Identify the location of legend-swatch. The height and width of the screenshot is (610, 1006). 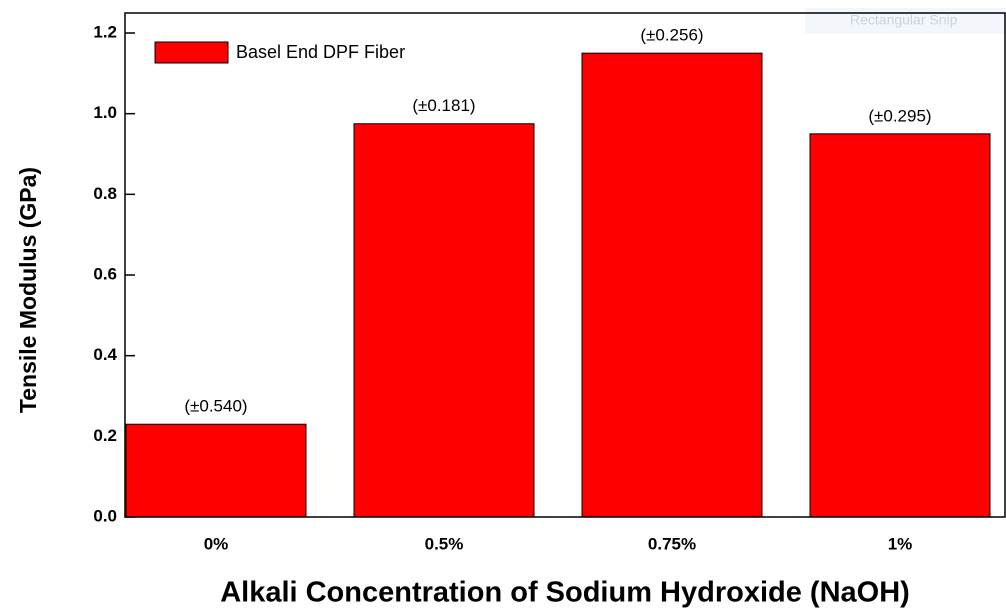
(191, 52).